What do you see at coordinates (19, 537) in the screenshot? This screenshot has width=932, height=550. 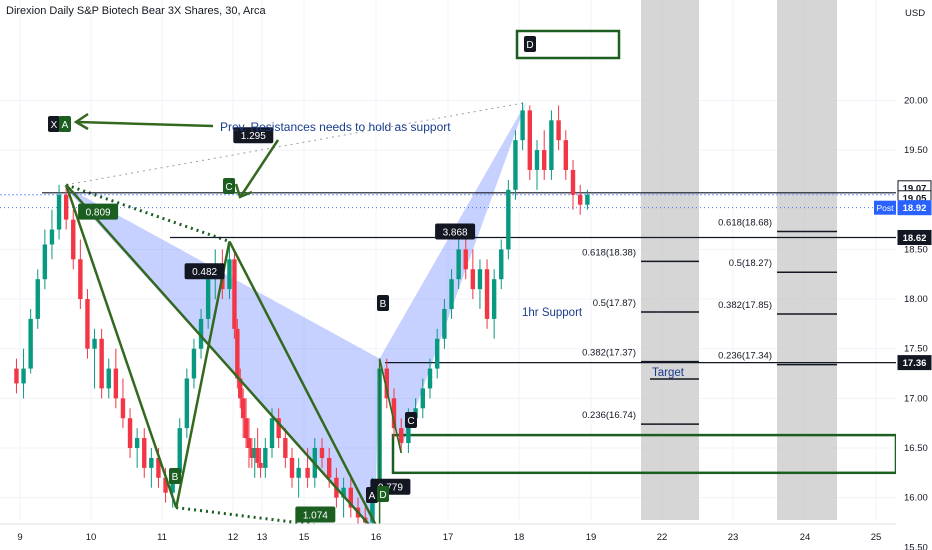 I see `x-tick-label: 9` at bounding box center [19, 537].